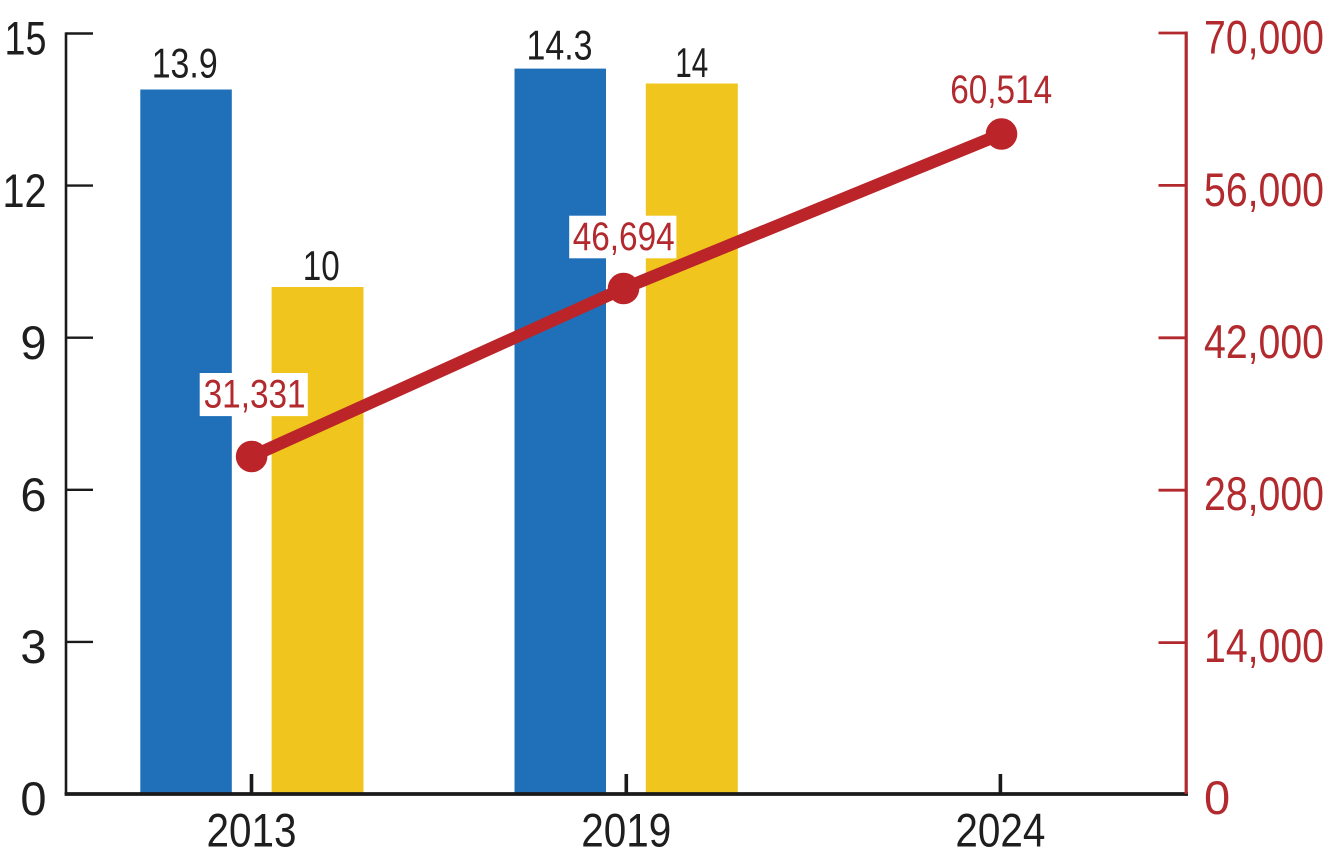  What do you see at coordinates (626, 830) in the screenshot?
I see `svg-text: 2019` at bounding box center [626, 830].